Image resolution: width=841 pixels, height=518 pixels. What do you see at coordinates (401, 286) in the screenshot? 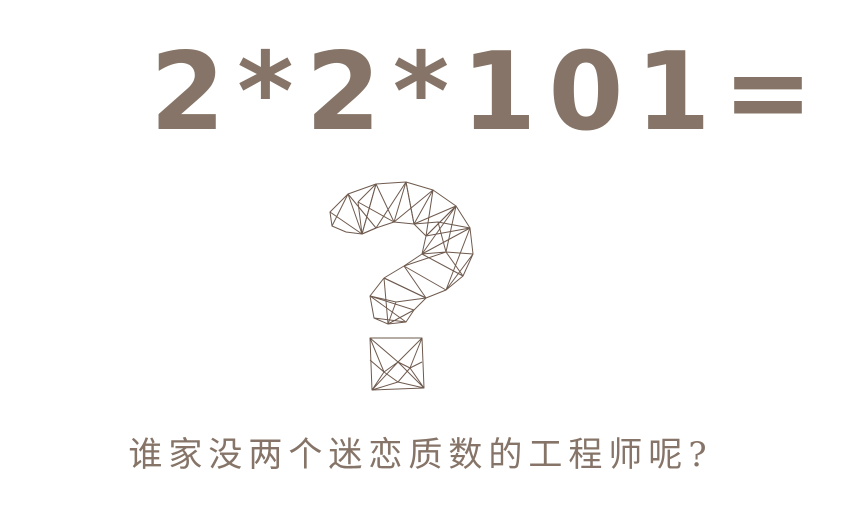
I see `polygonal-question-mark-icon` at bounding box center [401, 286].